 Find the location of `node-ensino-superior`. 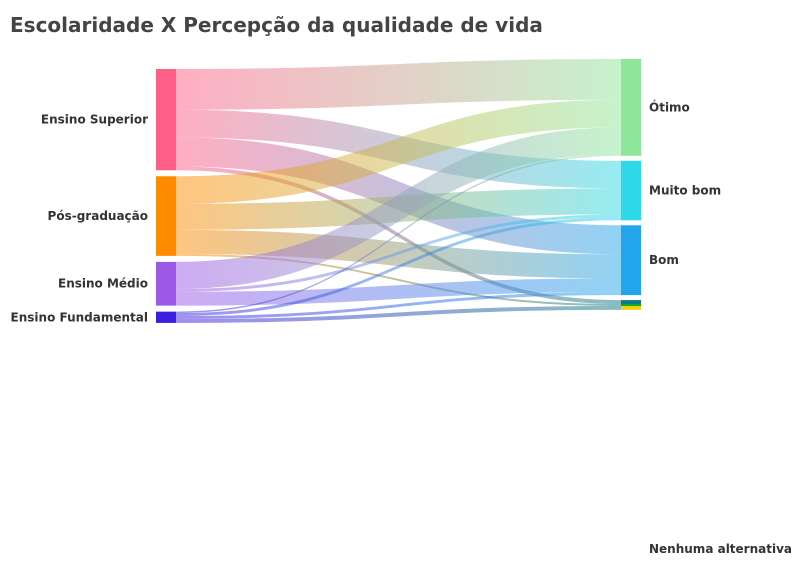

node-ensino-superior is located at coordinates (166, 120).